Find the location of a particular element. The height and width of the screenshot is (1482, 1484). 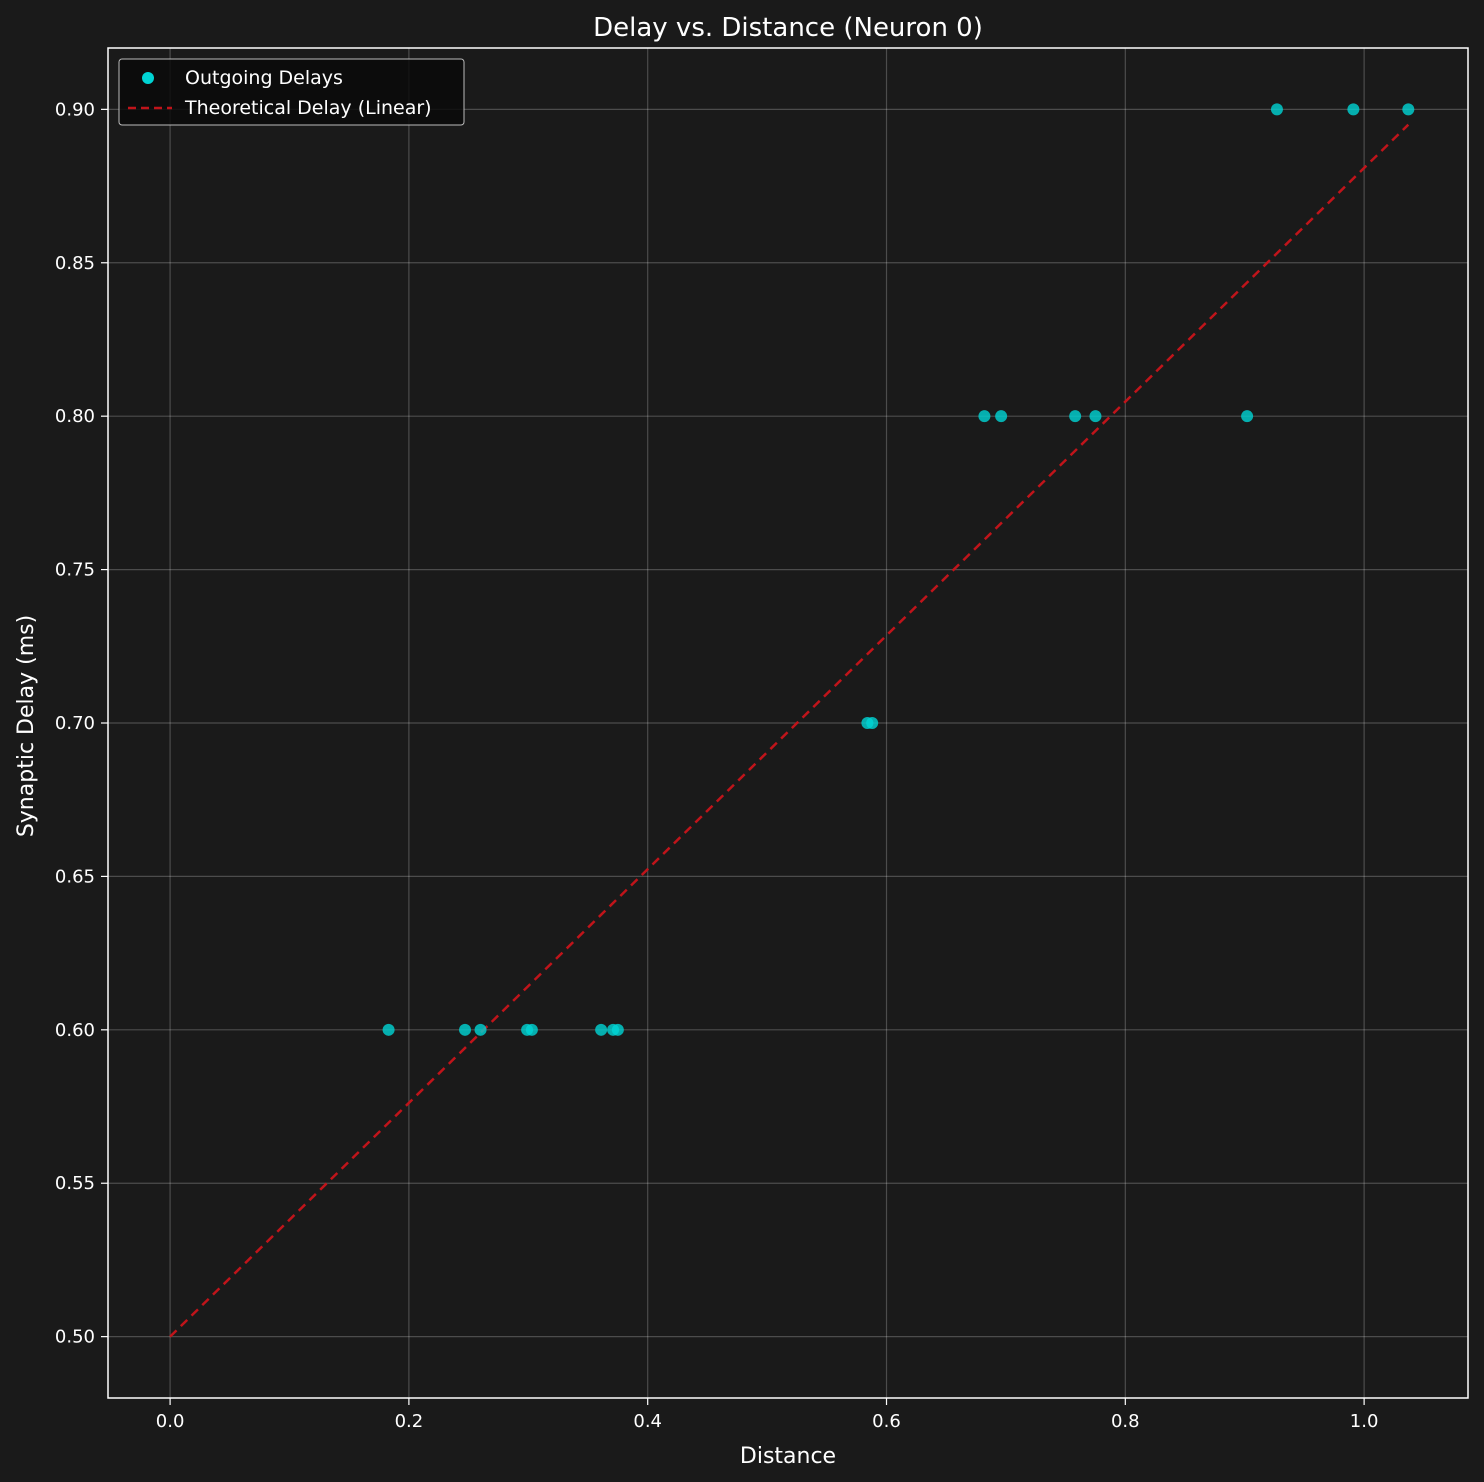

x-tick-label: 0.8 is located at coordinates (1125, 1421).